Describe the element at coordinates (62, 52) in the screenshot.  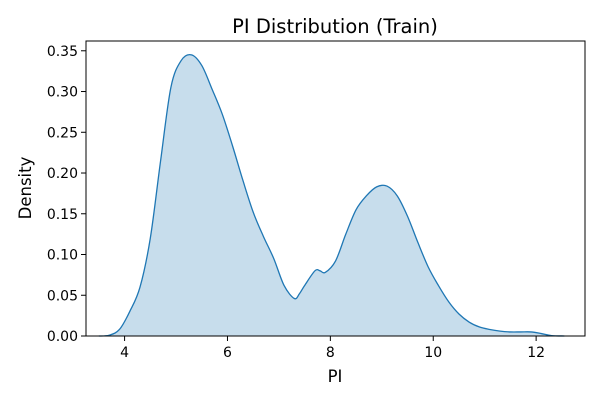
I see `y-tick-label: 0.35` at that location.